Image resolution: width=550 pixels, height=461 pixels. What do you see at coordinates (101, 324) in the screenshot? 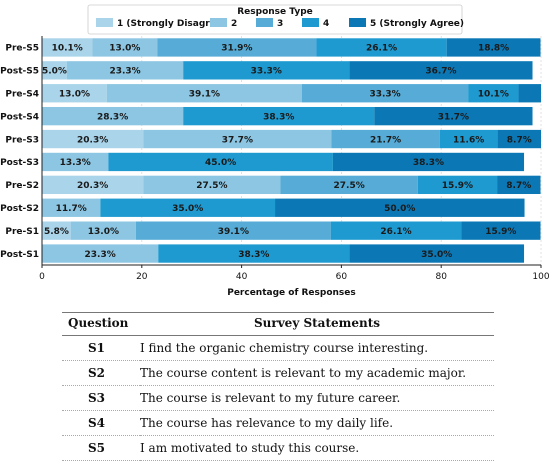
I see `column-header-question: Question` at bounding box center [101, 324].